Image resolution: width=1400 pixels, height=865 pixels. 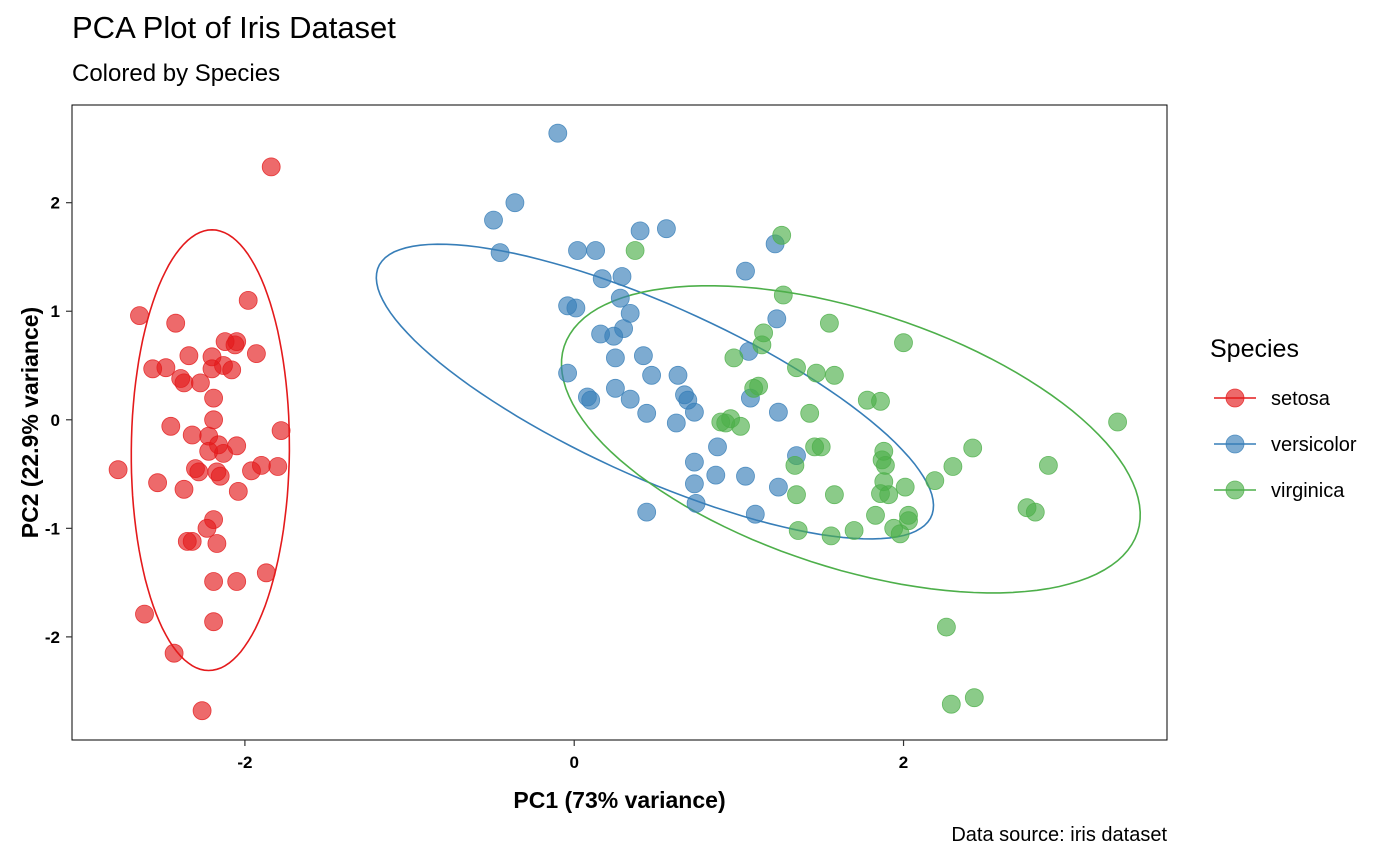 I want to click on y-tick-label: -2, so click(x=52, y=637).